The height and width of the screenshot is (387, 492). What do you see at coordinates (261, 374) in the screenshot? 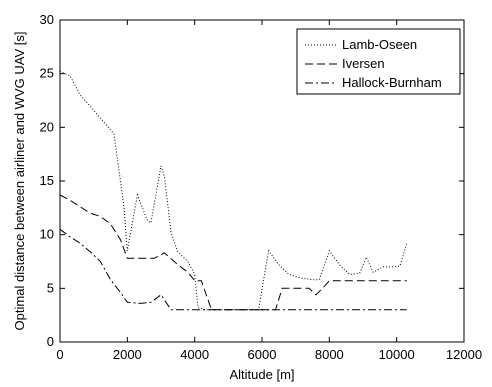
I see `x-axis-label: Altitude [m]` at bounding box center [261, 374].